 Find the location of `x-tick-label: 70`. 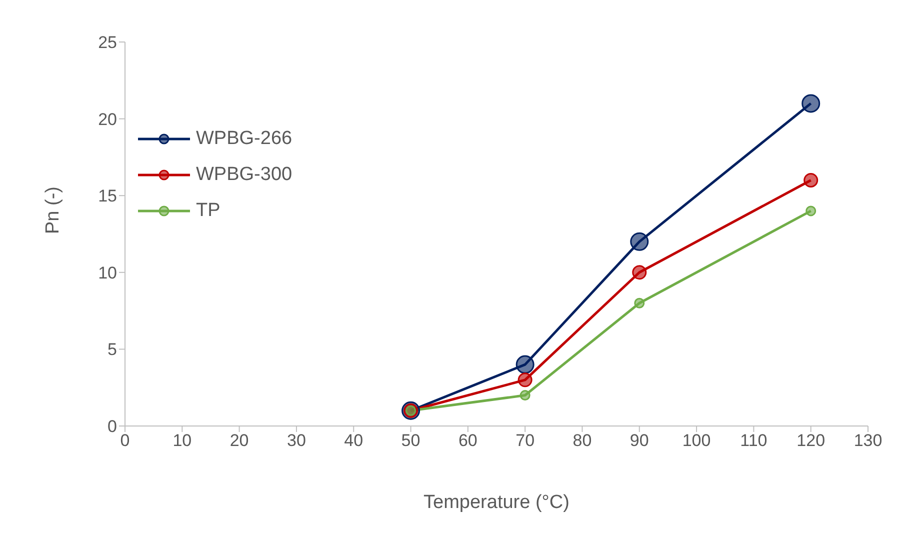

x-tick-label: 70 is located at coordinates (525, 440).